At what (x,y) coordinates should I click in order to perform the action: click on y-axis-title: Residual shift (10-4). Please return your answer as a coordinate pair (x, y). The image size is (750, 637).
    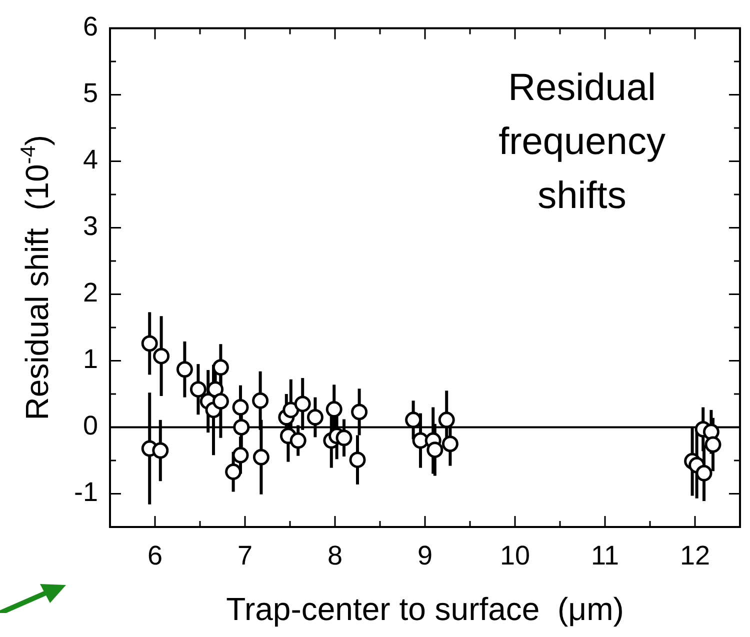
    Looking at the image, I should click on (36, 277).